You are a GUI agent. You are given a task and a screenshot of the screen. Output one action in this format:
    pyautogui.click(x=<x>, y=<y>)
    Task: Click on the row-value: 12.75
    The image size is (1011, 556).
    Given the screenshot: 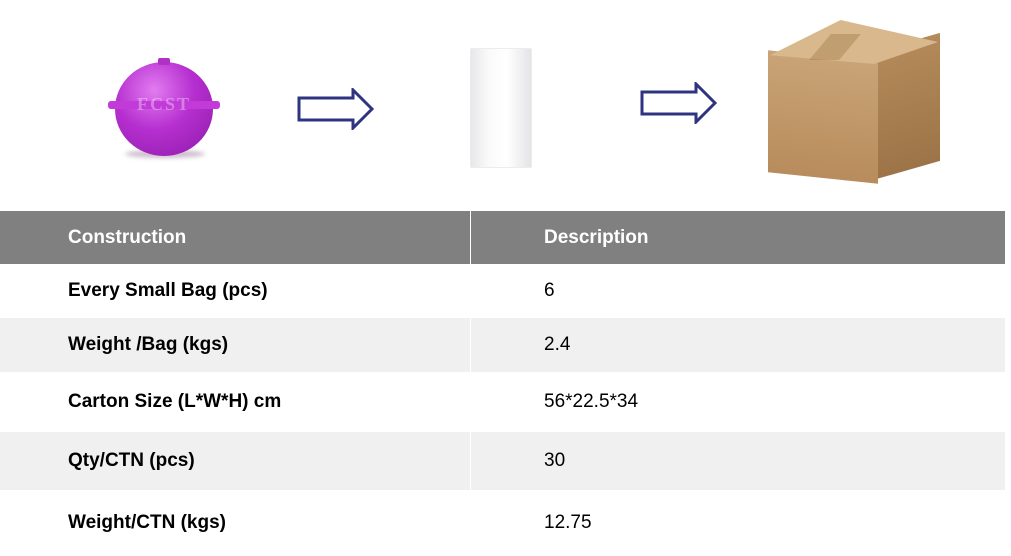 What is the action you would take?
    pyautogui.click(x=737, y=523)
    